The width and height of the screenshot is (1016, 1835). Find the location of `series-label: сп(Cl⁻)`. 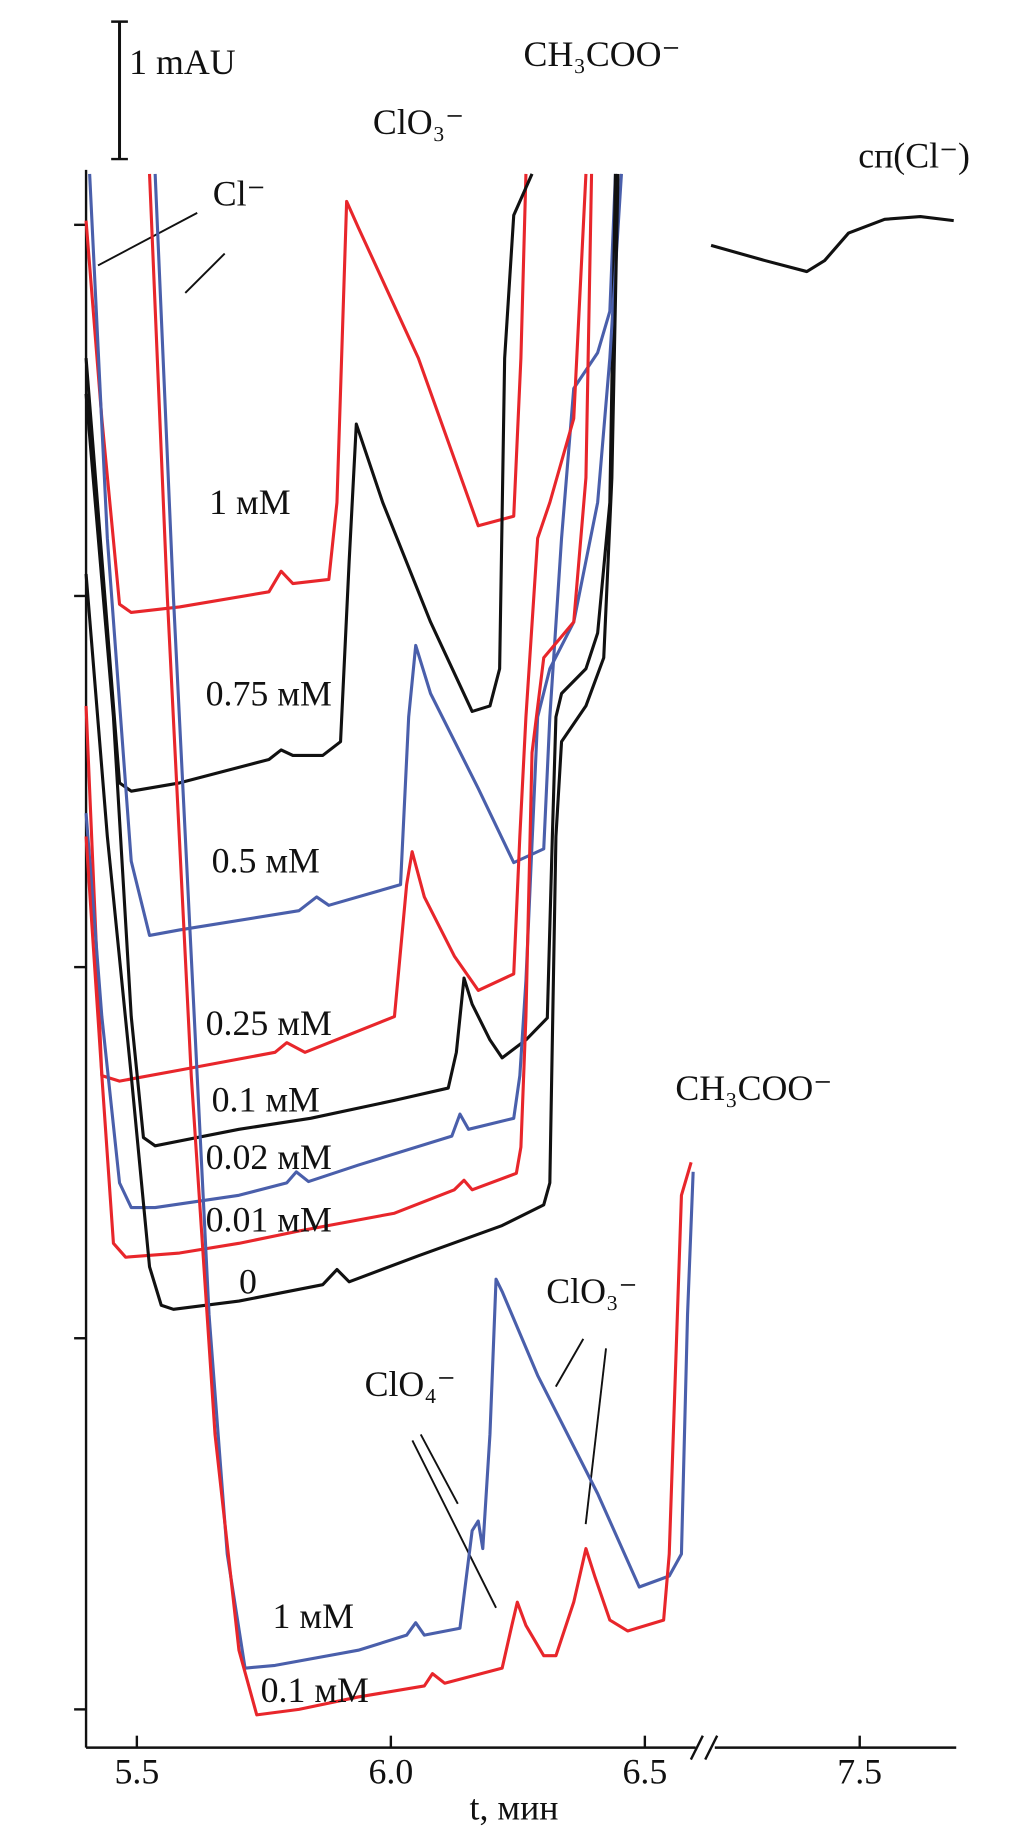

series-label: сп(Cl⁻) is located at coordinates (914, 155).